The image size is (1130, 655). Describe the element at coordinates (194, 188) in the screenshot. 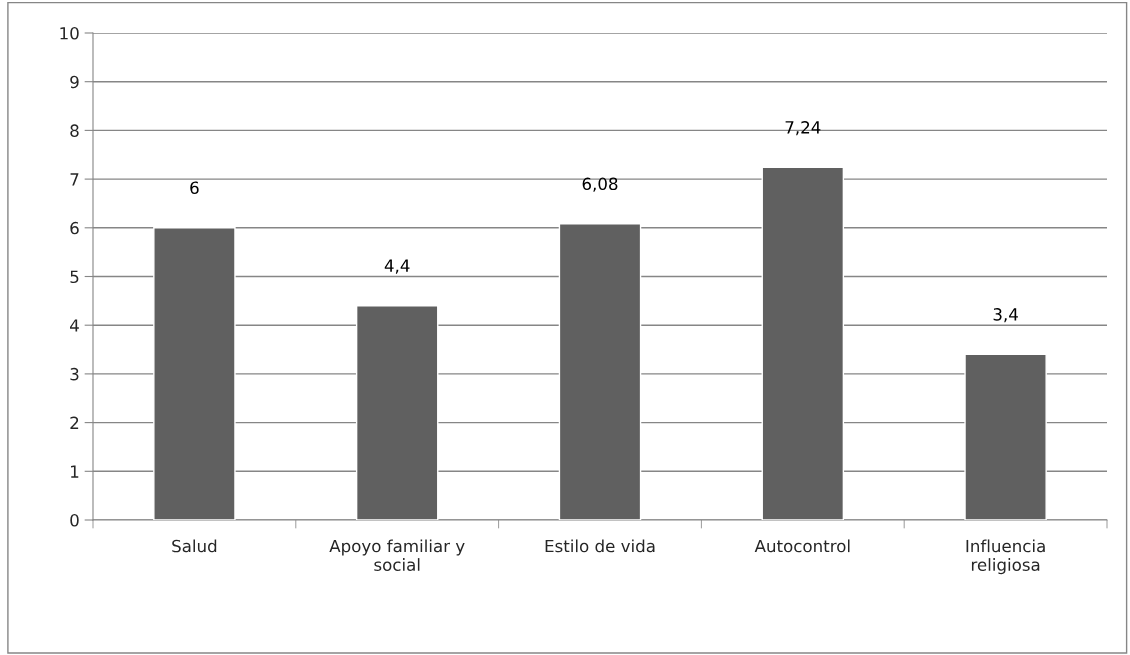

I see `data-label: 6` at that location.